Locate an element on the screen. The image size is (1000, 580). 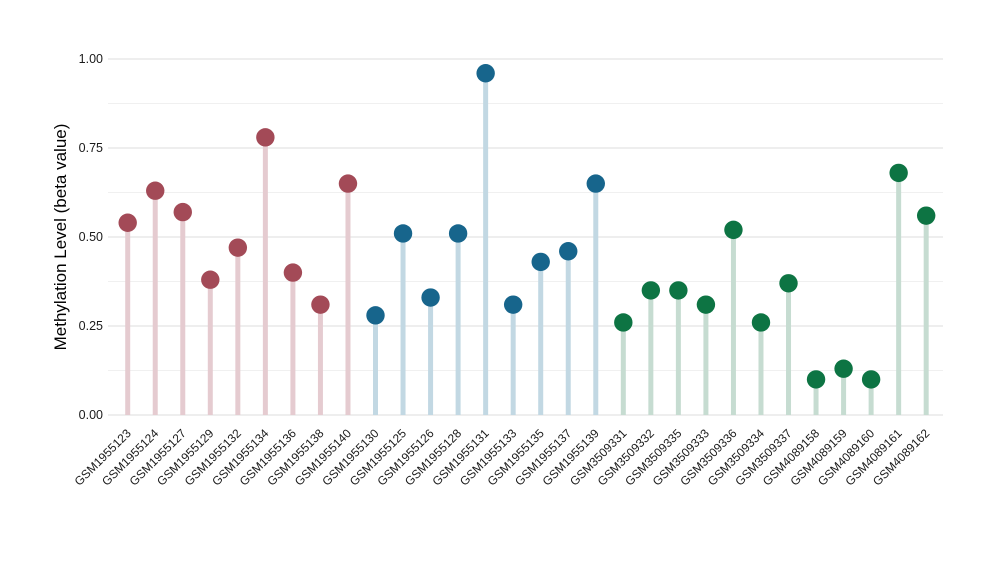
y-axis-tick-labels: 0.00 0.25 0.50 0.75 1.00 is located at coordinates (91, 237).